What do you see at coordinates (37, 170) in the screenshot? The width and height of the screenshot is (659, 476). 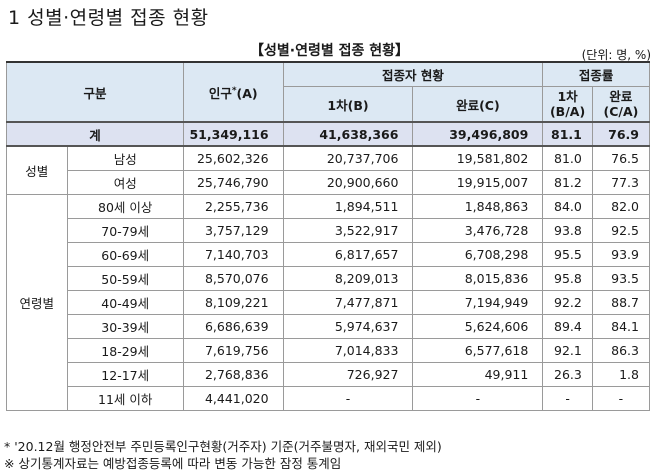 I see `gender-group-label: 성별` at bounding box center [37, 170].